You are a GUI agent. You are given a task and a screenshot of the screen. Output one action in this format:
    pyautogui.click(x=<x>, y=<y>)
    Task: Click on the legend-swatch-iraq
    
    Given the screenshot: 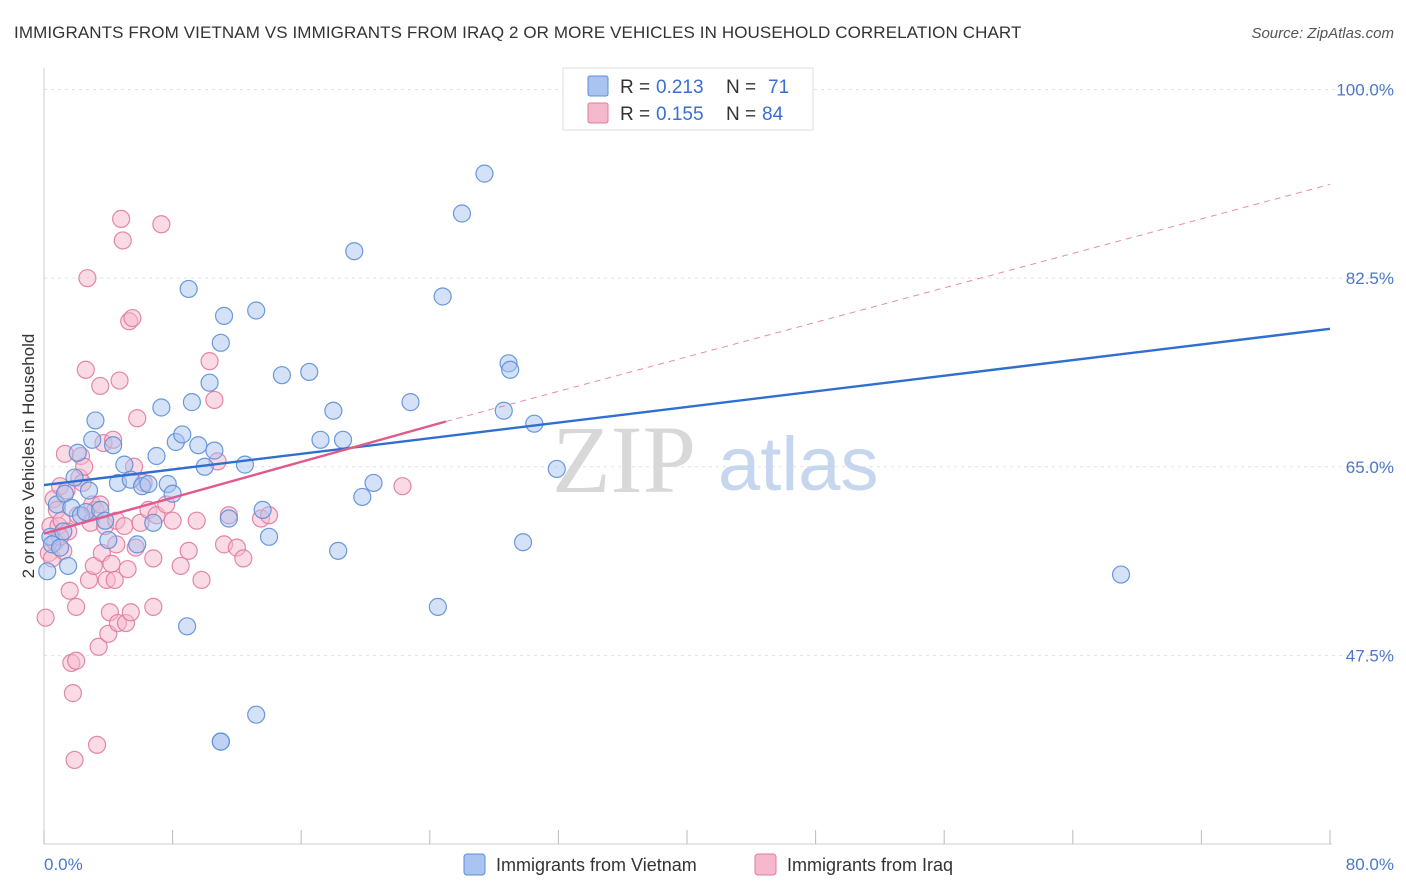 What is the action you would take?
    pyautogui.click(x=598, y=113)
    